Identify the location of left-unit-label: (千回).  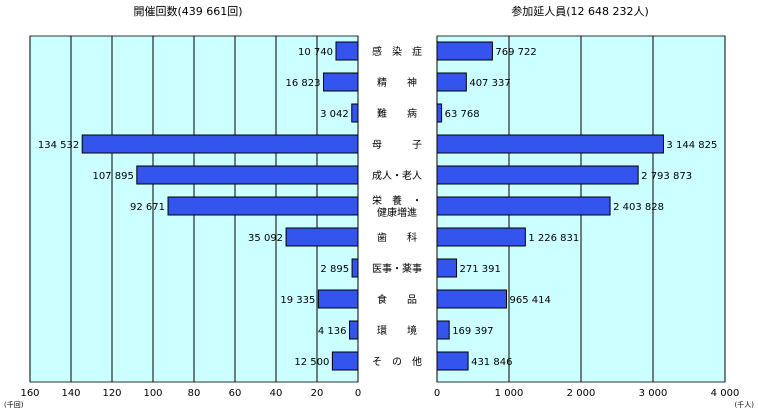
(14, 404).